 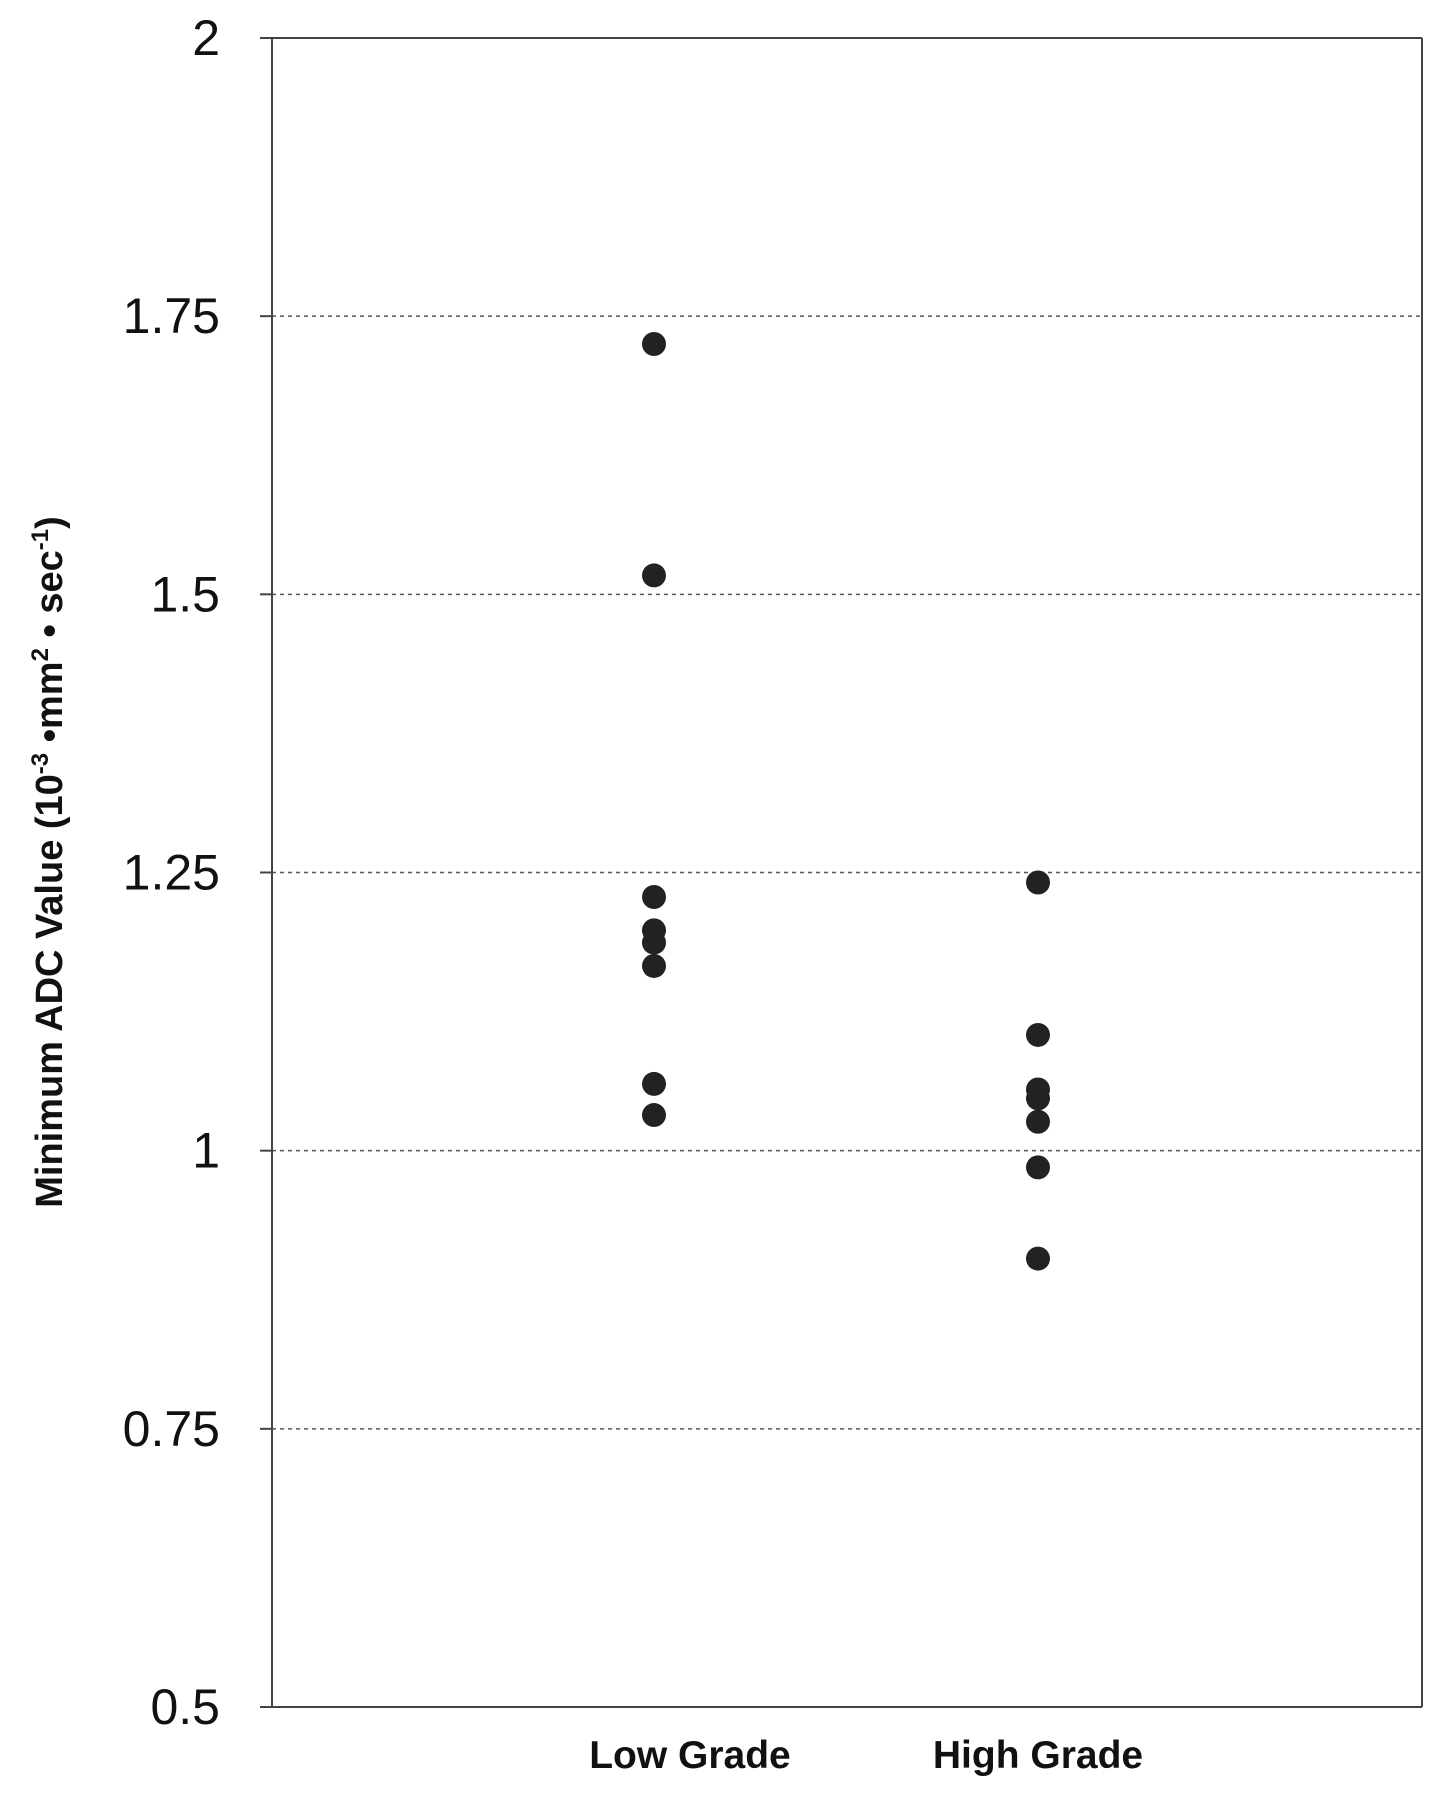 What do you see at coordinates (171, 316) in the screenshot?
I see `y-tick-label: 1.75` at bounding box center [171, 316].